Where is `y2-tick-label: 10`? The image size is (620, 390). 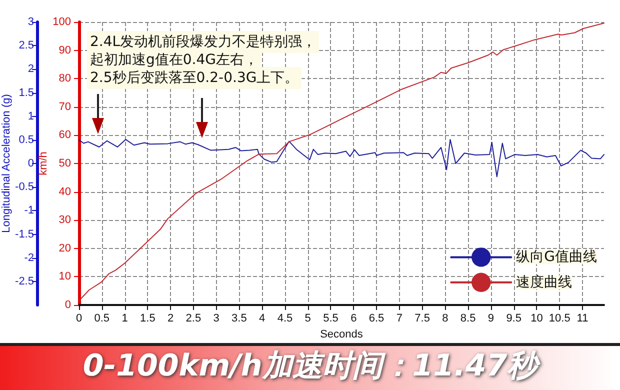 y2-tick-label: 10 is located at coordinates (64, 276).